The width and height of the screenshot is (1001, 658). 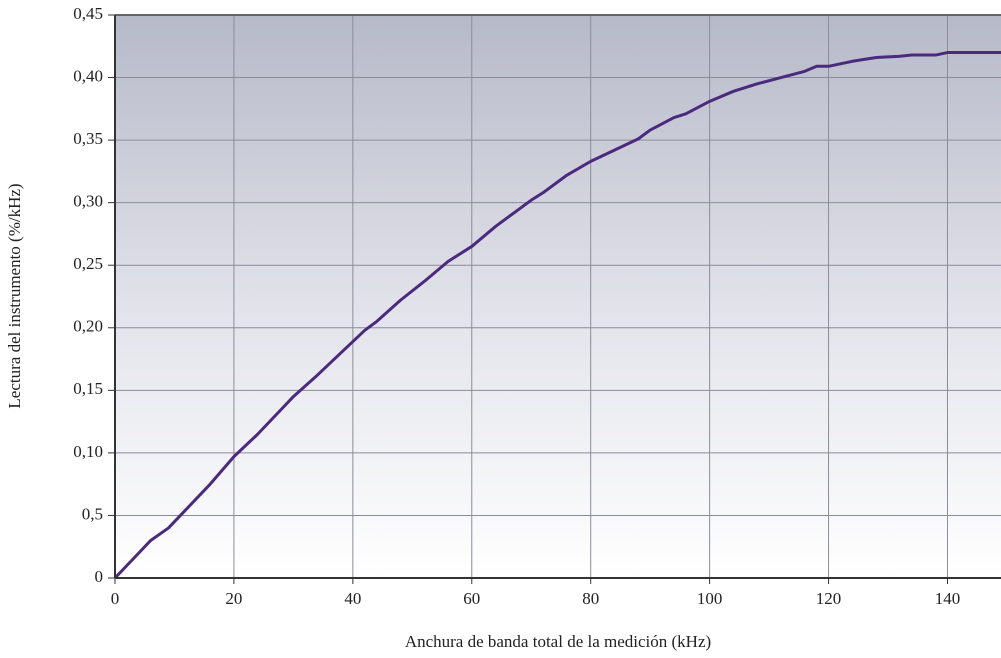 What do you see at coordinates (352, 598) in the screenshot?
I see `x-tick-label: 40` at bounding box center [352, 598].